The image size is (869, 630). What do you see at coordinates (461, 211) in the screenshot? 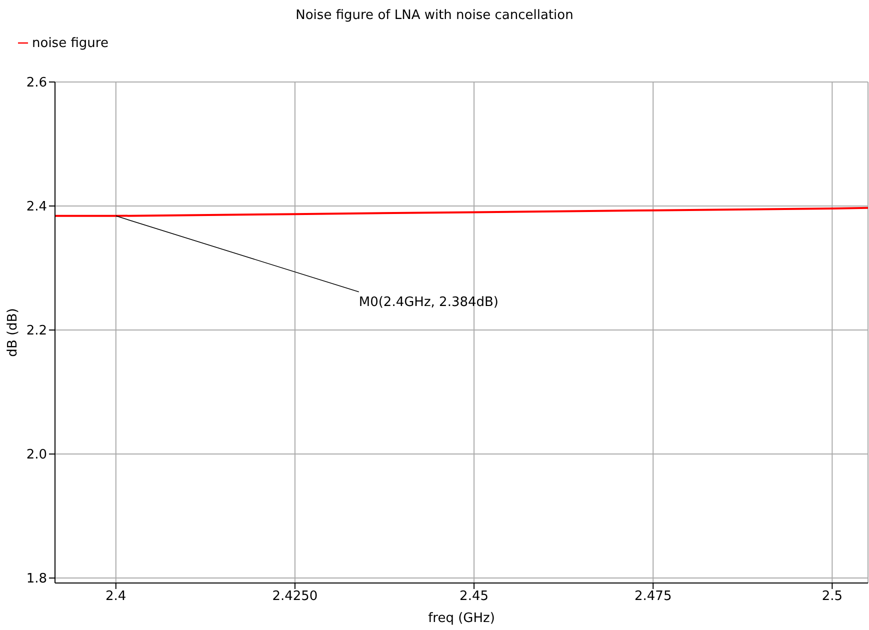
I see `line-series` at bounding box center [461, 211].